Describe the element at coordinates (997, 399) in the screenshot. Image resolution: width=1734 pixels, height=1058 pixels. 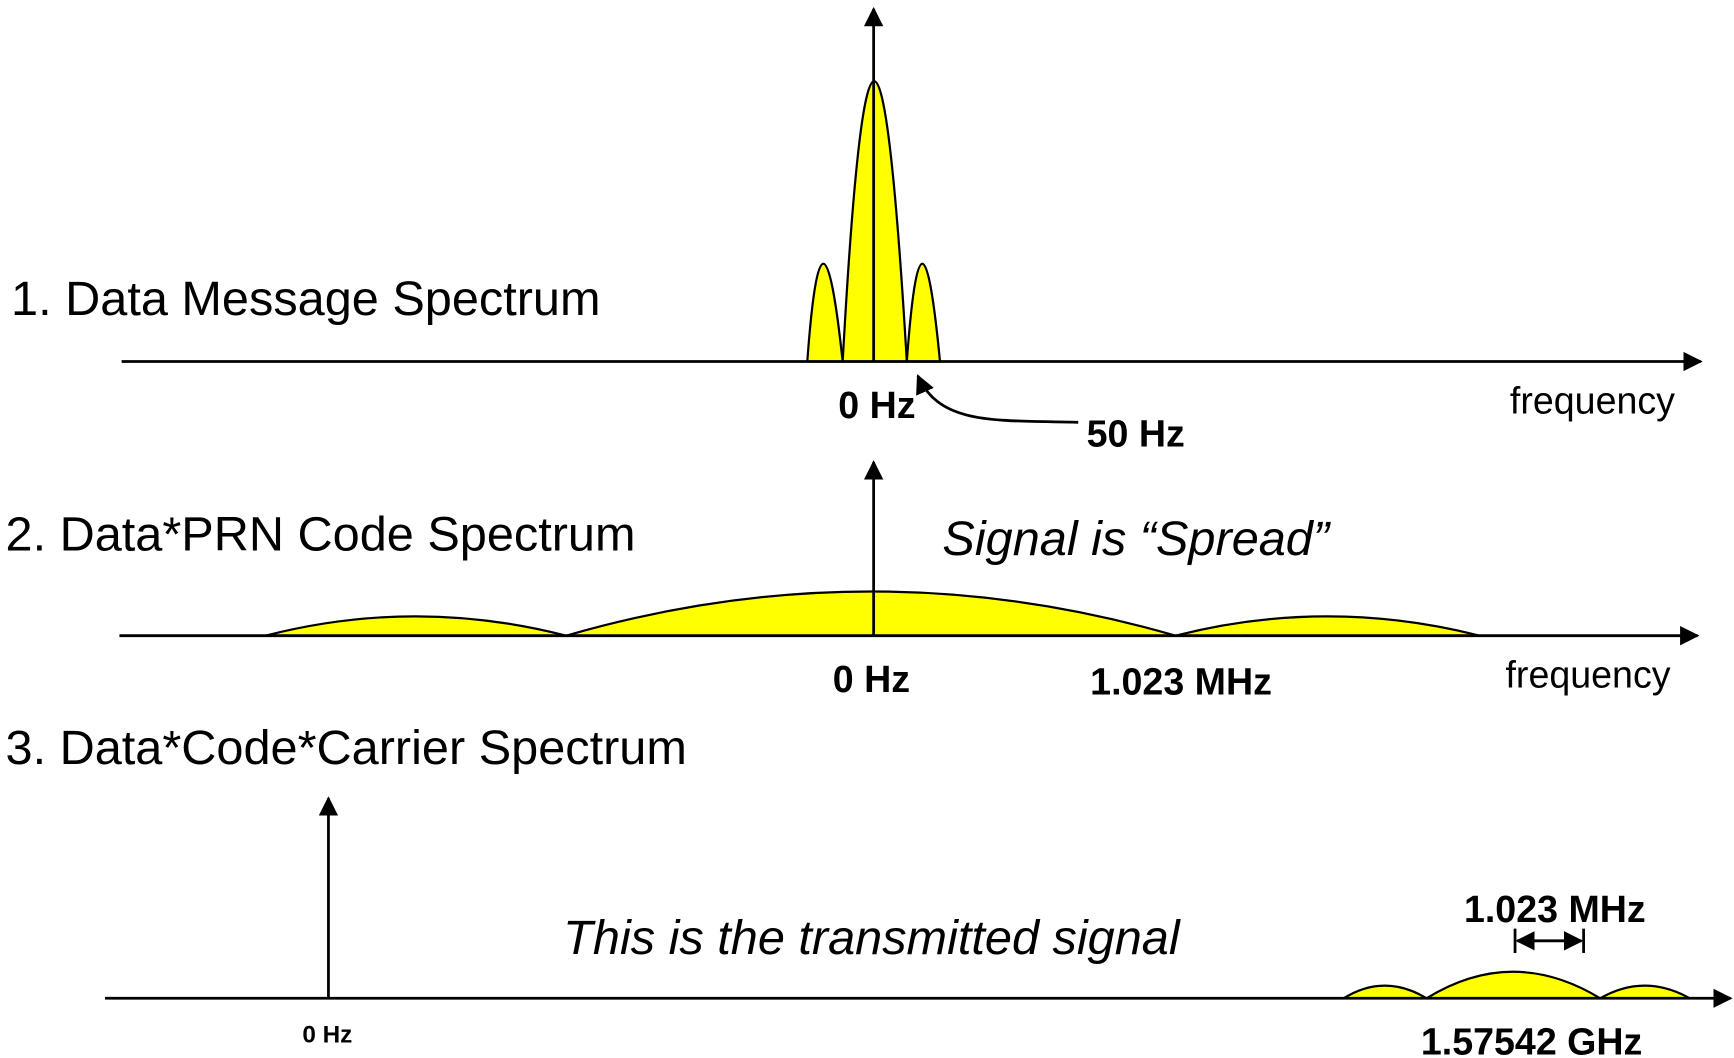
I see `pointer-arrow` at that location.